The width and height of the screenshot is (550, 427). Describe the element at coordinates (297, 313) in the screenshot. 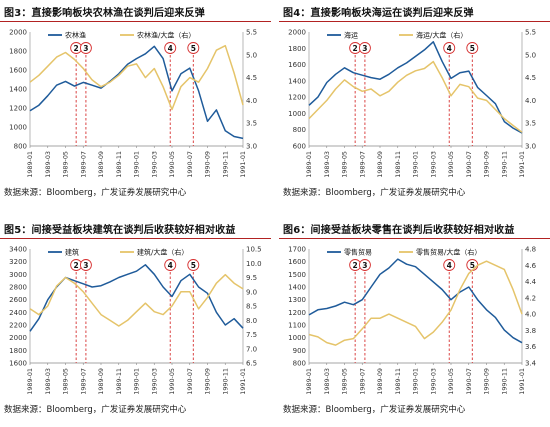

I see `left-tick-label: 1200` at that location.